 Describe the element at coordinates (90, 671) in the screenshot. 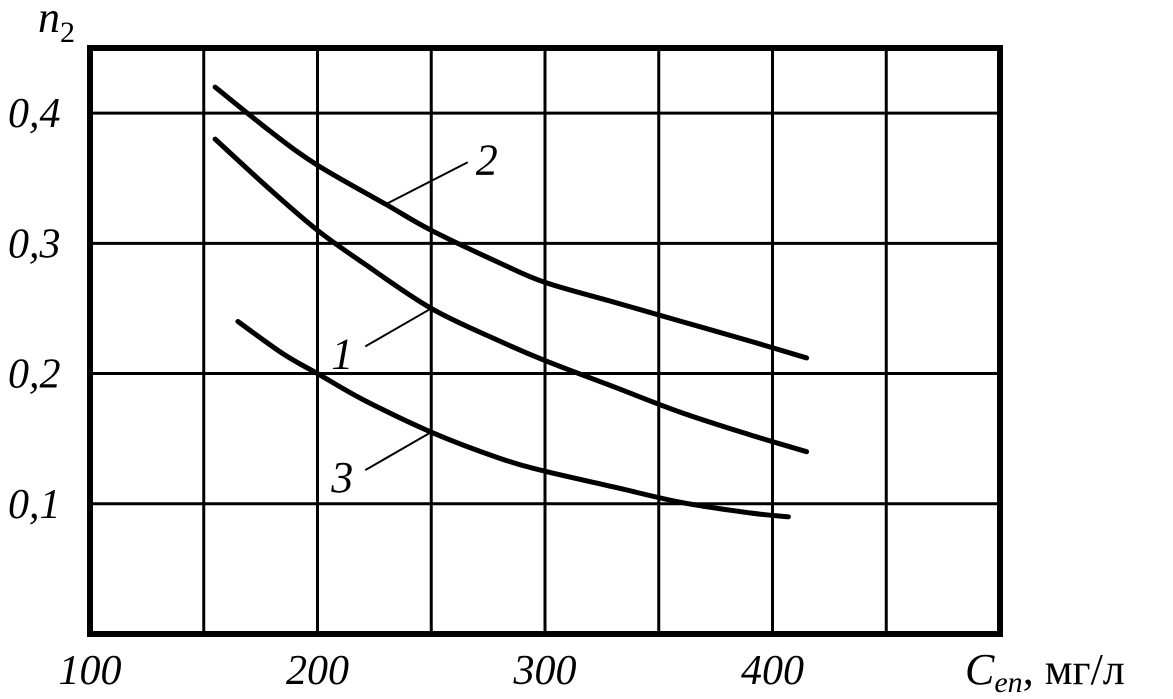

I see `x-tick-label: 100` at that location.